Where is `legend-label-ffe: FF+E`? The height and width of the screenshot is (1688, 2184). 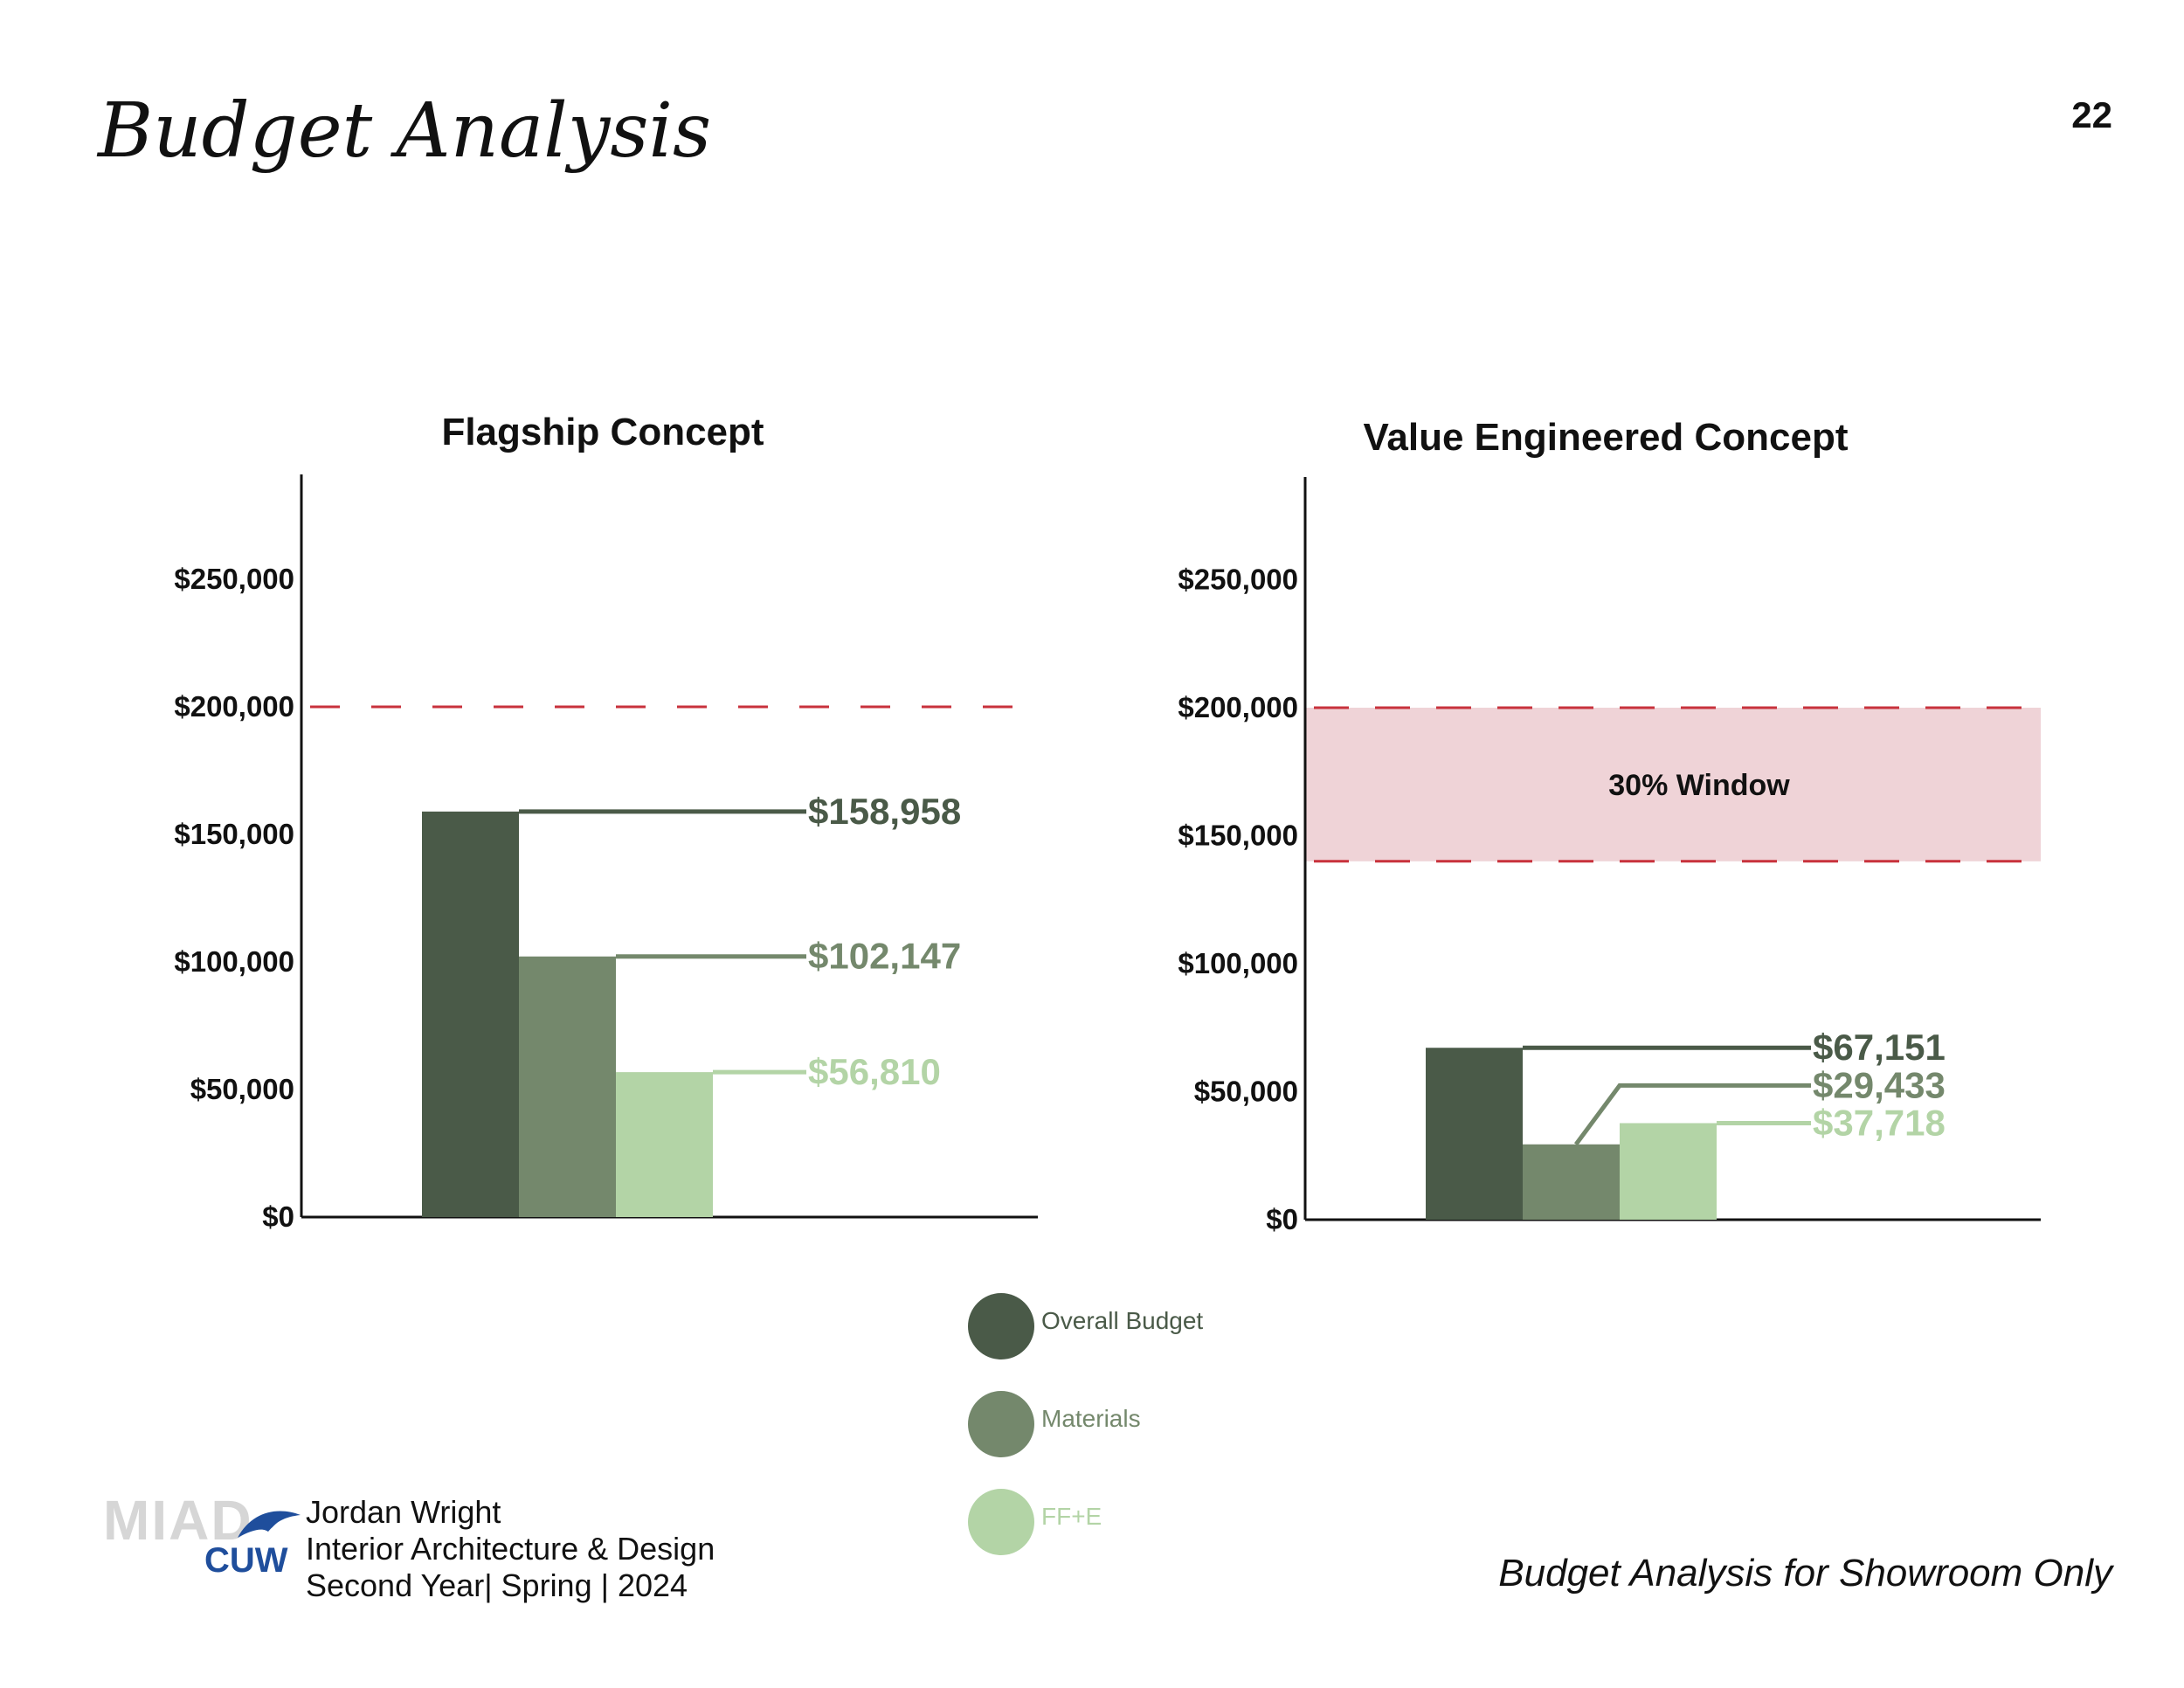 legend-label-ffe: FF+E is located at coordinates (1071, 1516).